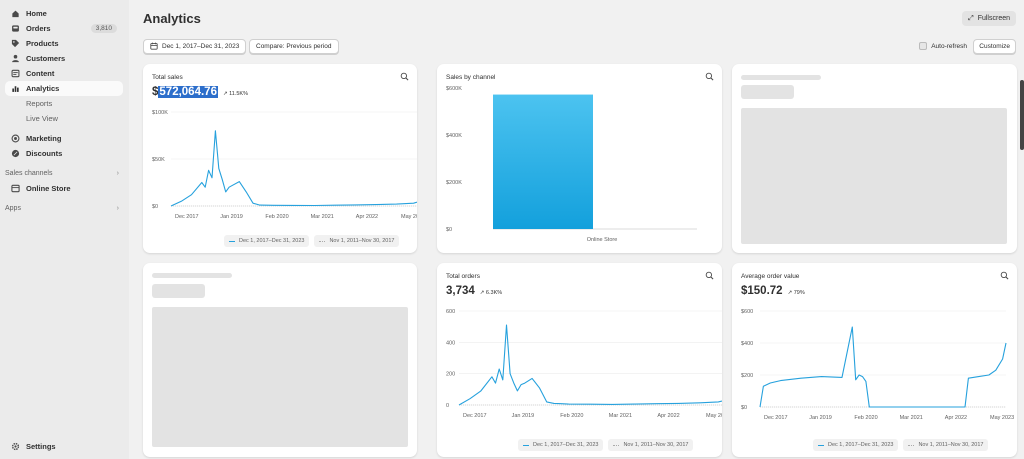 This screenshot has height=459, width=1024. I want to click on y-tick-label: $400K, so click(454, 136).